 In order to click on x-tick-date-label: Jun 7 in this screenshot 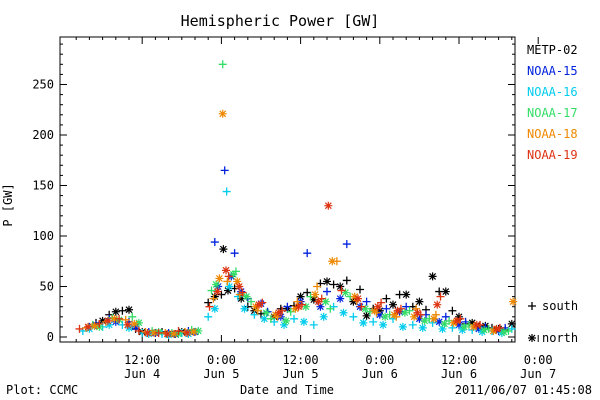, I will do `click(538, 374)`.